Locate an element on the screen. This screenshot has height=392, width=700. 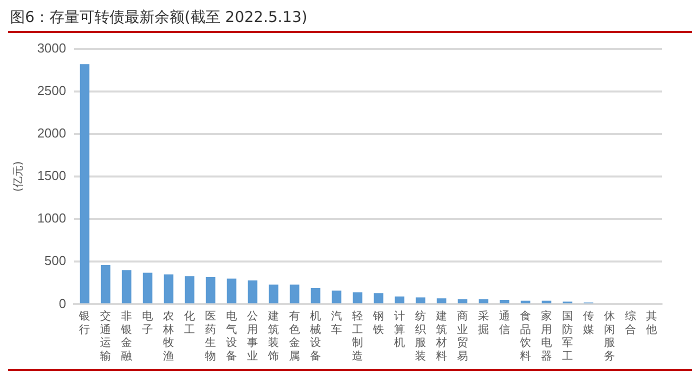
x-tick-label: 电子 is located at coordinates (148, 323).